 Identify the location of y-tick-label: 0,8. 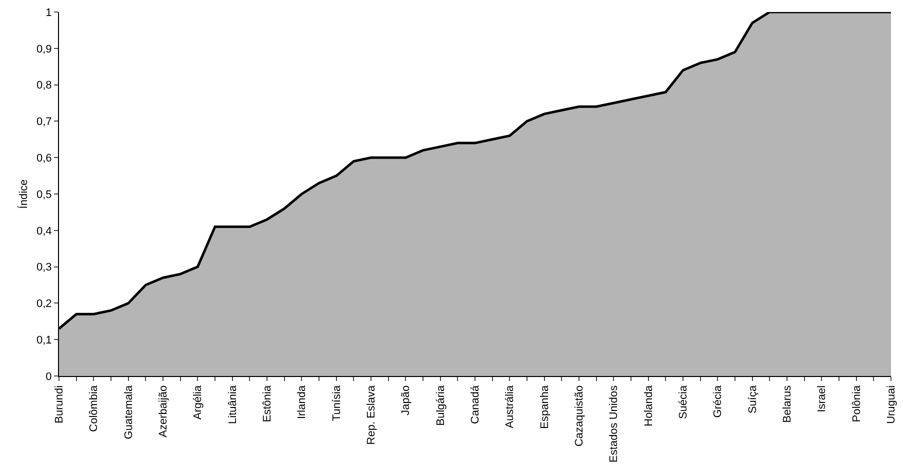
(44, 86).